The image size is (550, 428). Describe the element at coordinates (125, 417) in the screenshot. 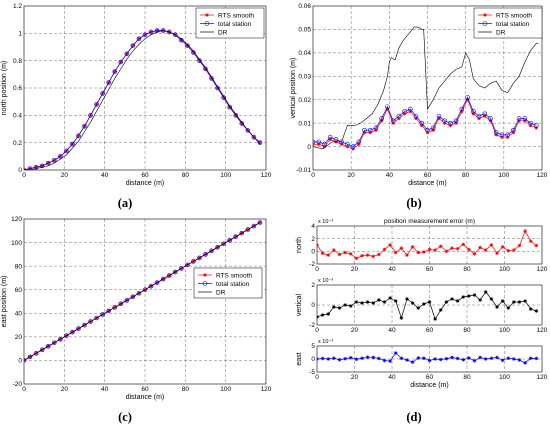

I see `caption-c: (c)` at that location.